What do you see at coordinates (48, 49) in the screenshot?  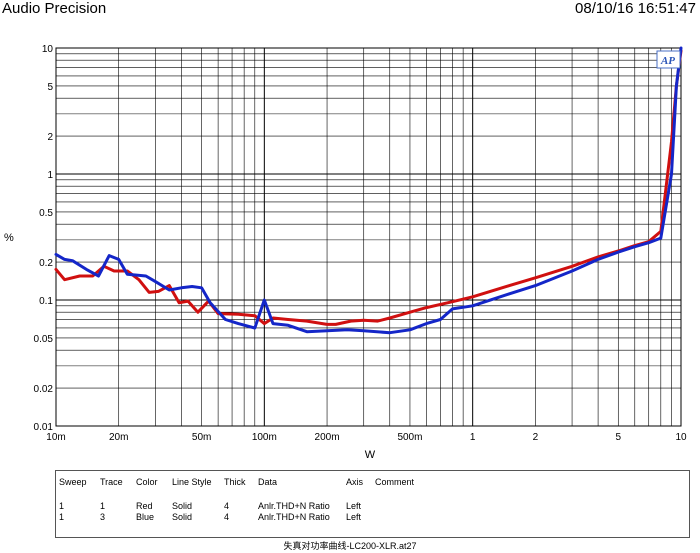 I see `y-tick-label: 10` at bounding box center [48, 49].